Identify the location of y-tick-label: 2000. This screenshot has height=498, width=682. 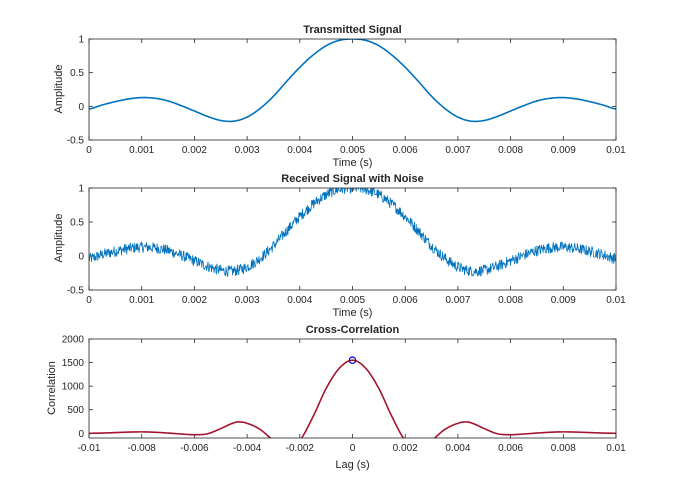
(73, 340).